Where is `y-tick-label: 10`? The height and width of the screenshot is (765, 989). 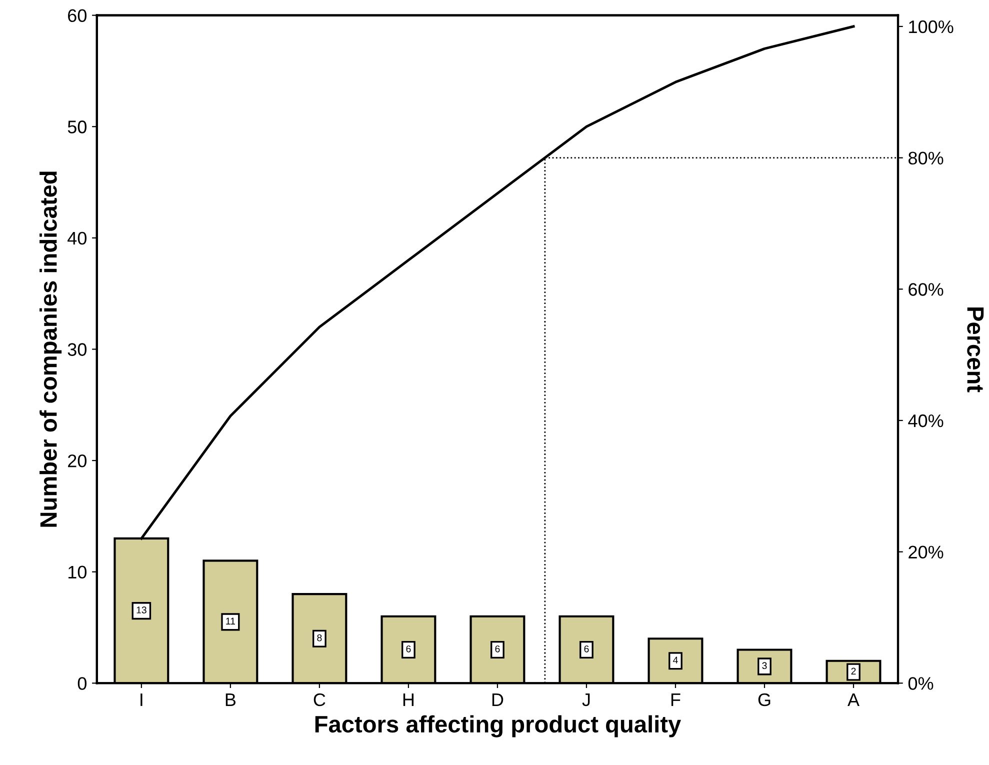 y-tick-label: 10 is located at coordinates (77, 572).